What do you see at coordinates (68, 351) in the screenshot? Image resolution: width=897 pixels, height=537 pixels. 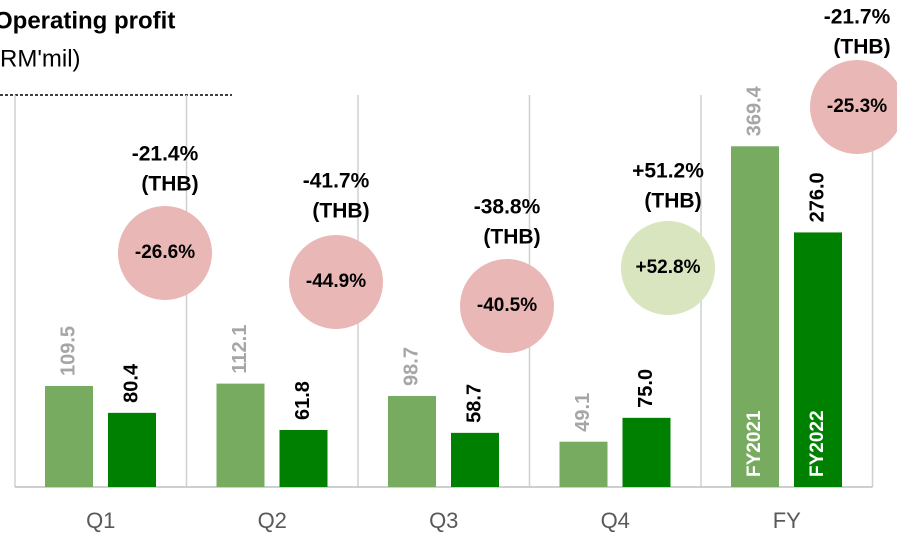 I see `value-label: 109.5` at bounding box center [68, 351].